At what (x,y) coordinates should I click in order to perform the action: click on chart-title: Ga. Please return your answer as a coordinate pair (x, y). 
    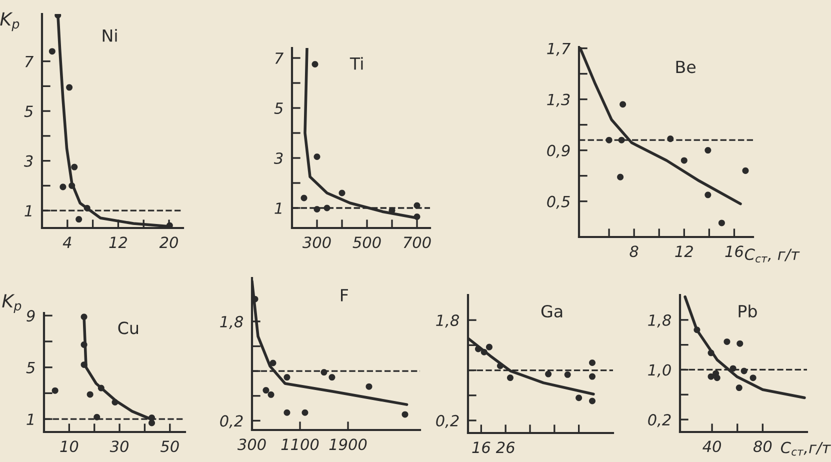
    Looking at the image, I should click on (551, 311).